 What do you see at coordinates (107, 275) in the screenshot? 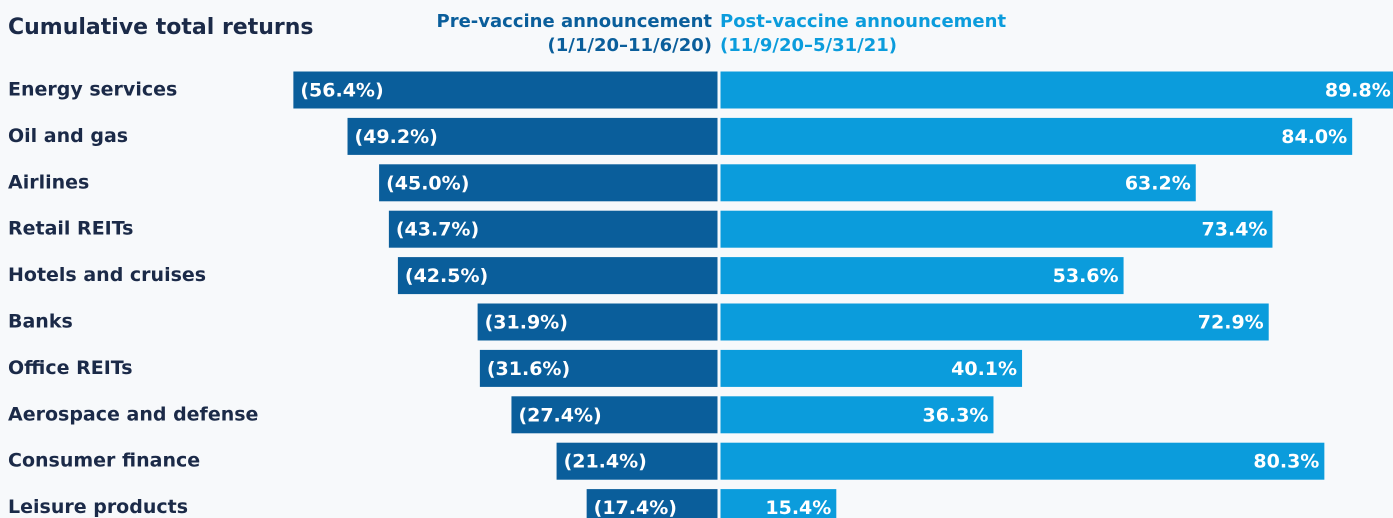
I see `category-label: Hotels and cruises` at bounding box center [107, 275].